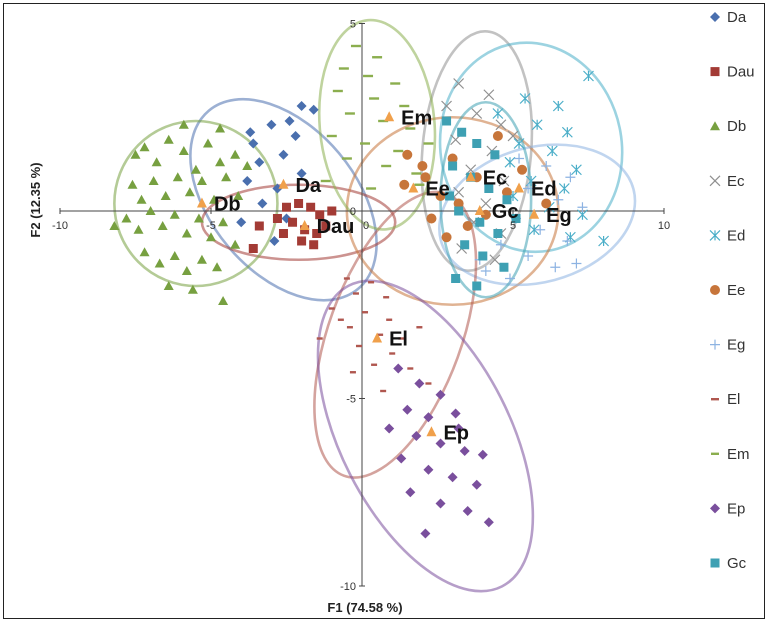 Image resolution: width=770 pixels, height=624 pixels. What do you see at coordinates (308, 186) in the screenshot?
I see `group-label-da: Da` at bounding box center [308, 186].